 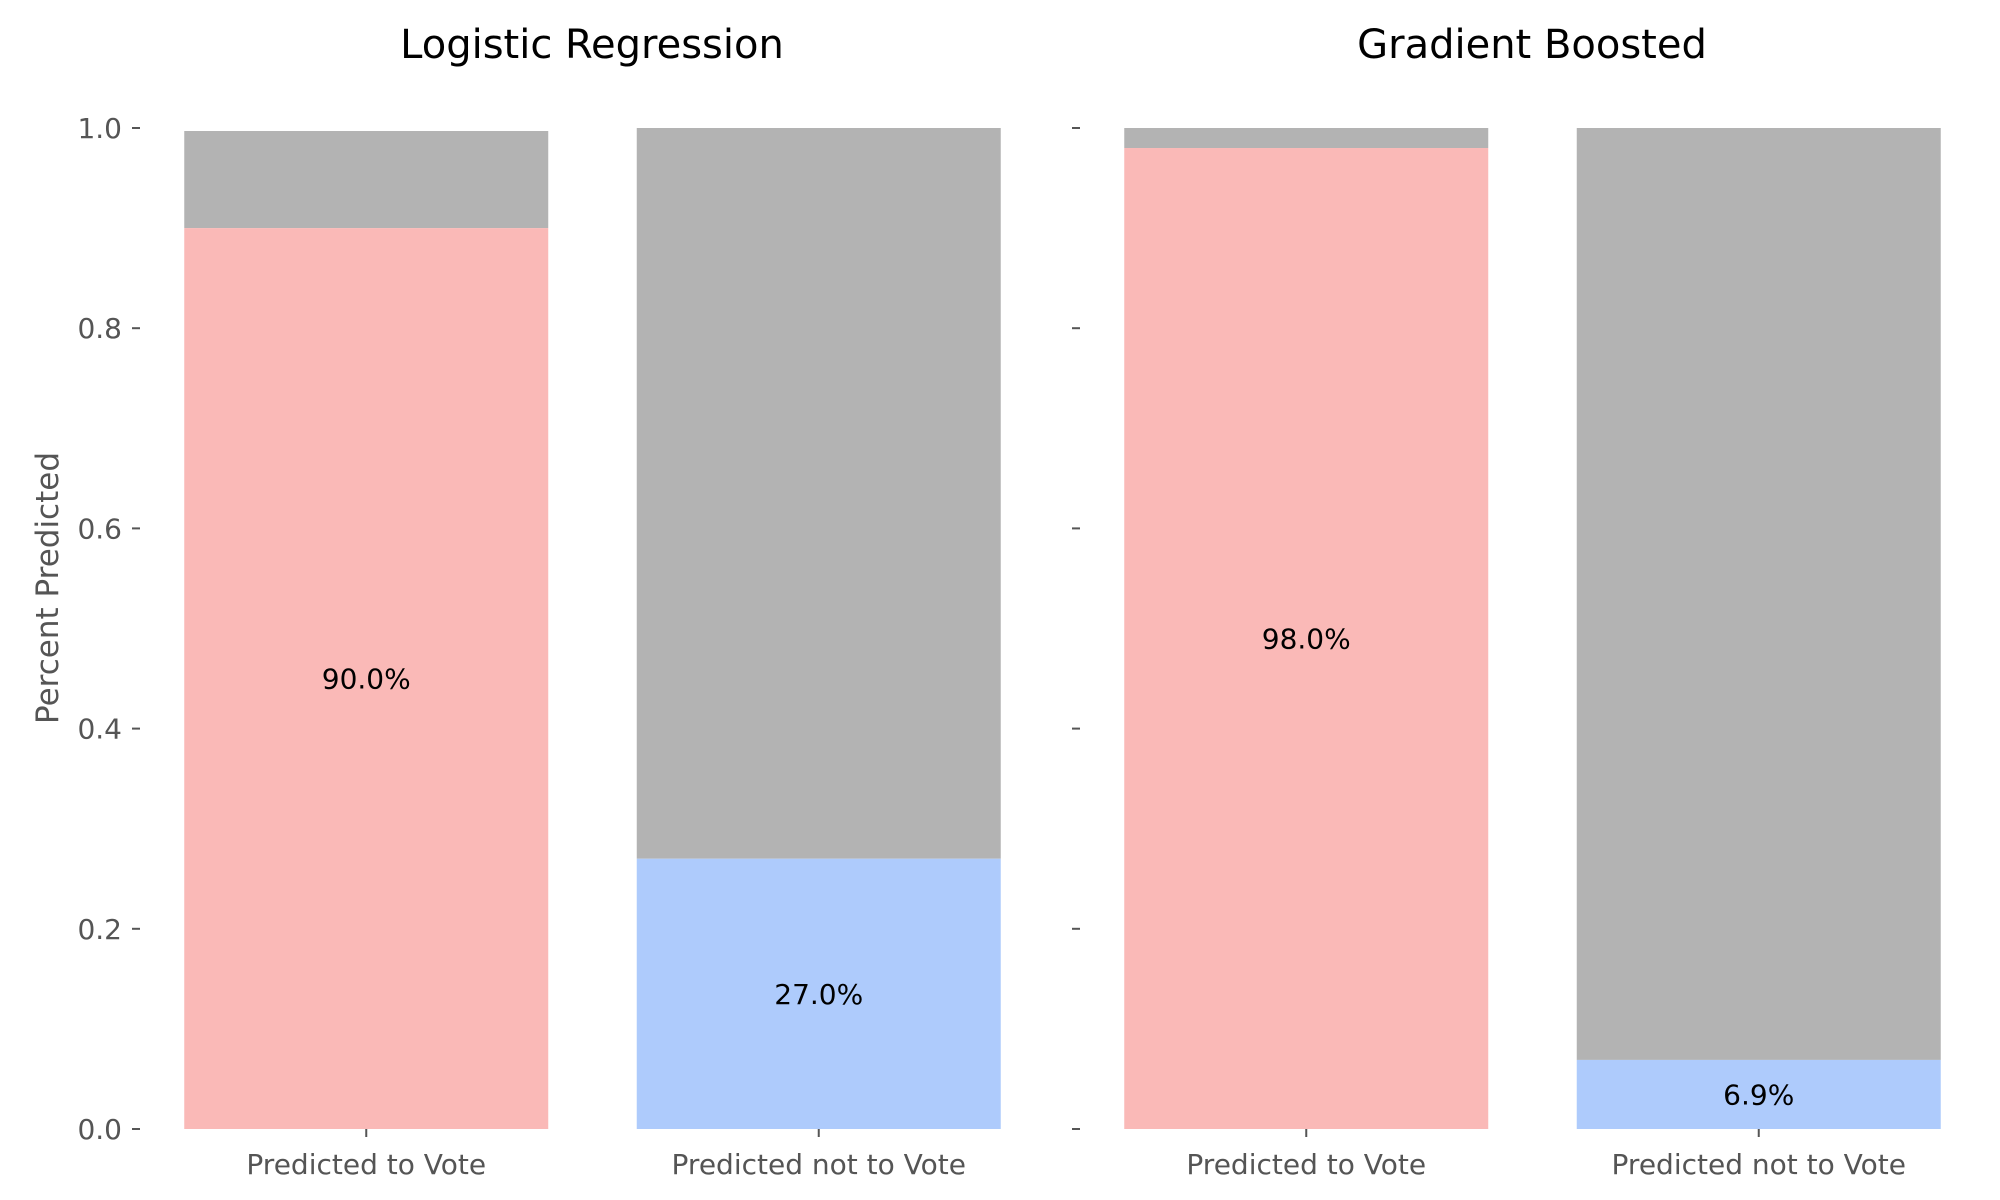 I want to click on data-label: 6.9%, so click(x=1758, y=1094).